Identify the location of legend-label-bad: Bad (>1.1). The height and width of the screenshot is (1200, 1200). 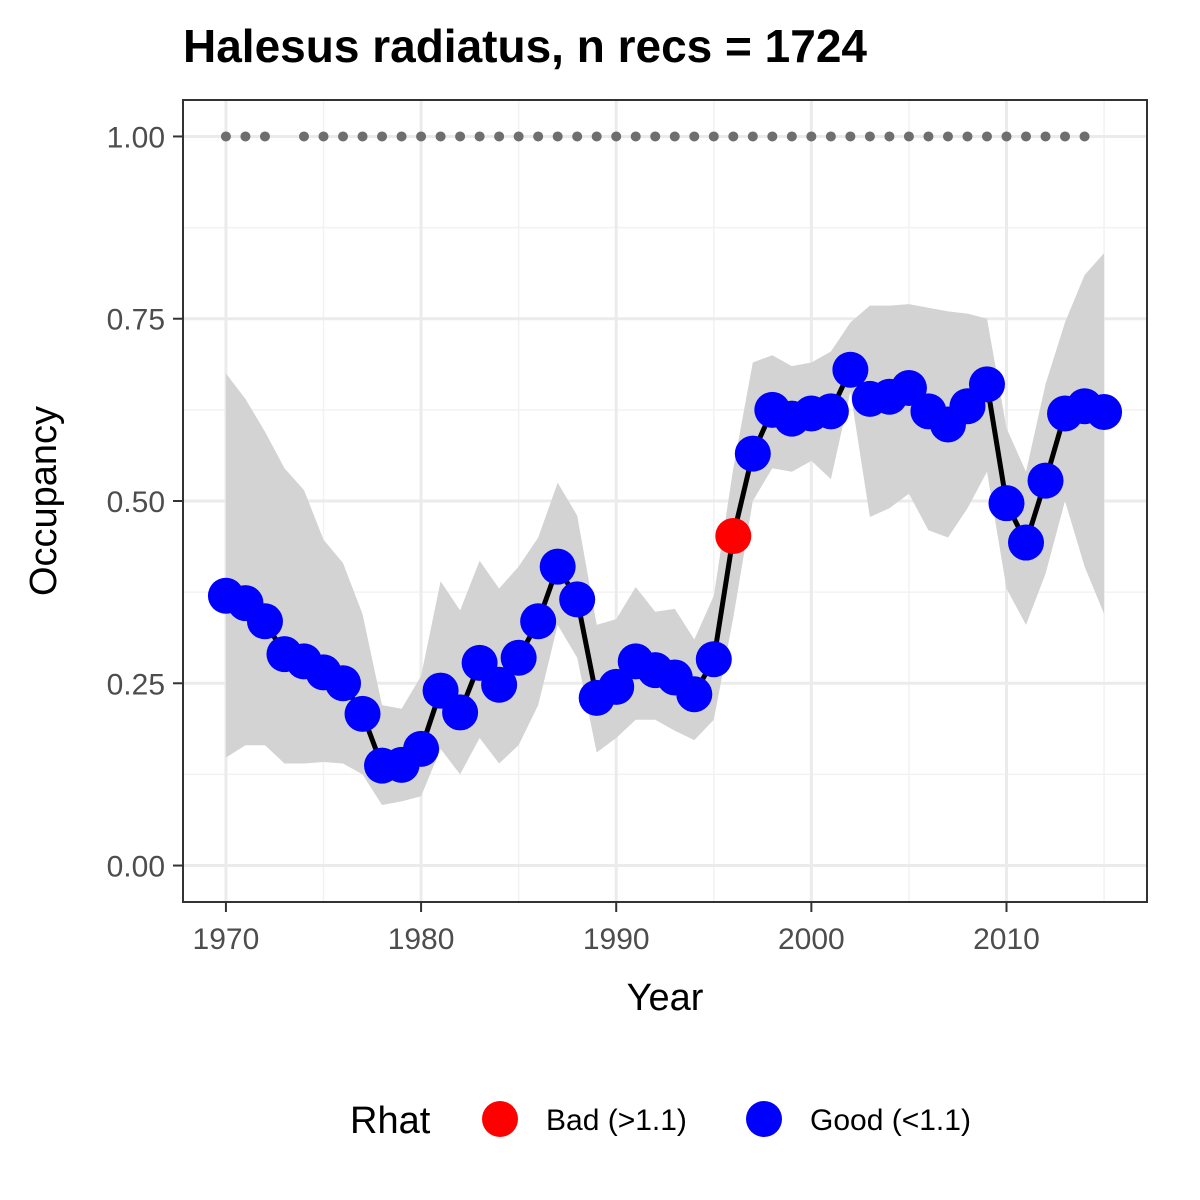
(616, 1120).